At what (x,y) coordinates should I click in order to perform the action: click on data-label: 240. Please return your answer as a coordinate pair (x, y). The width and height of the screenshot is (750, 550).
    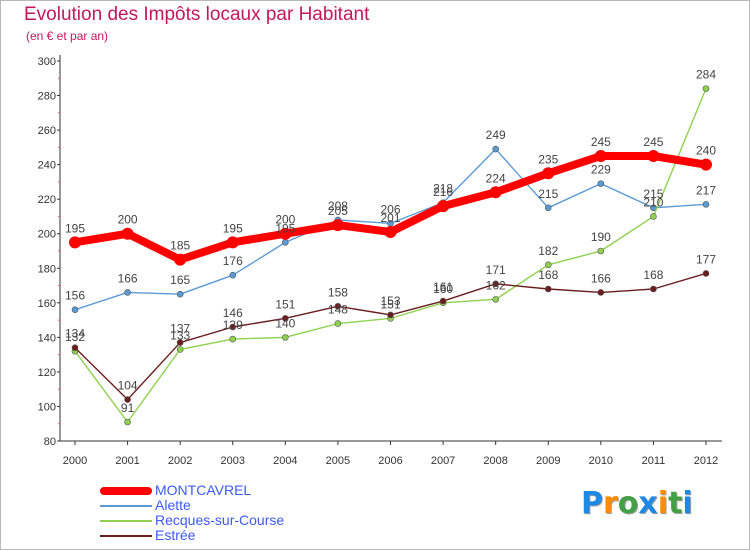
    Looking at the image, I should click on (706, 151).